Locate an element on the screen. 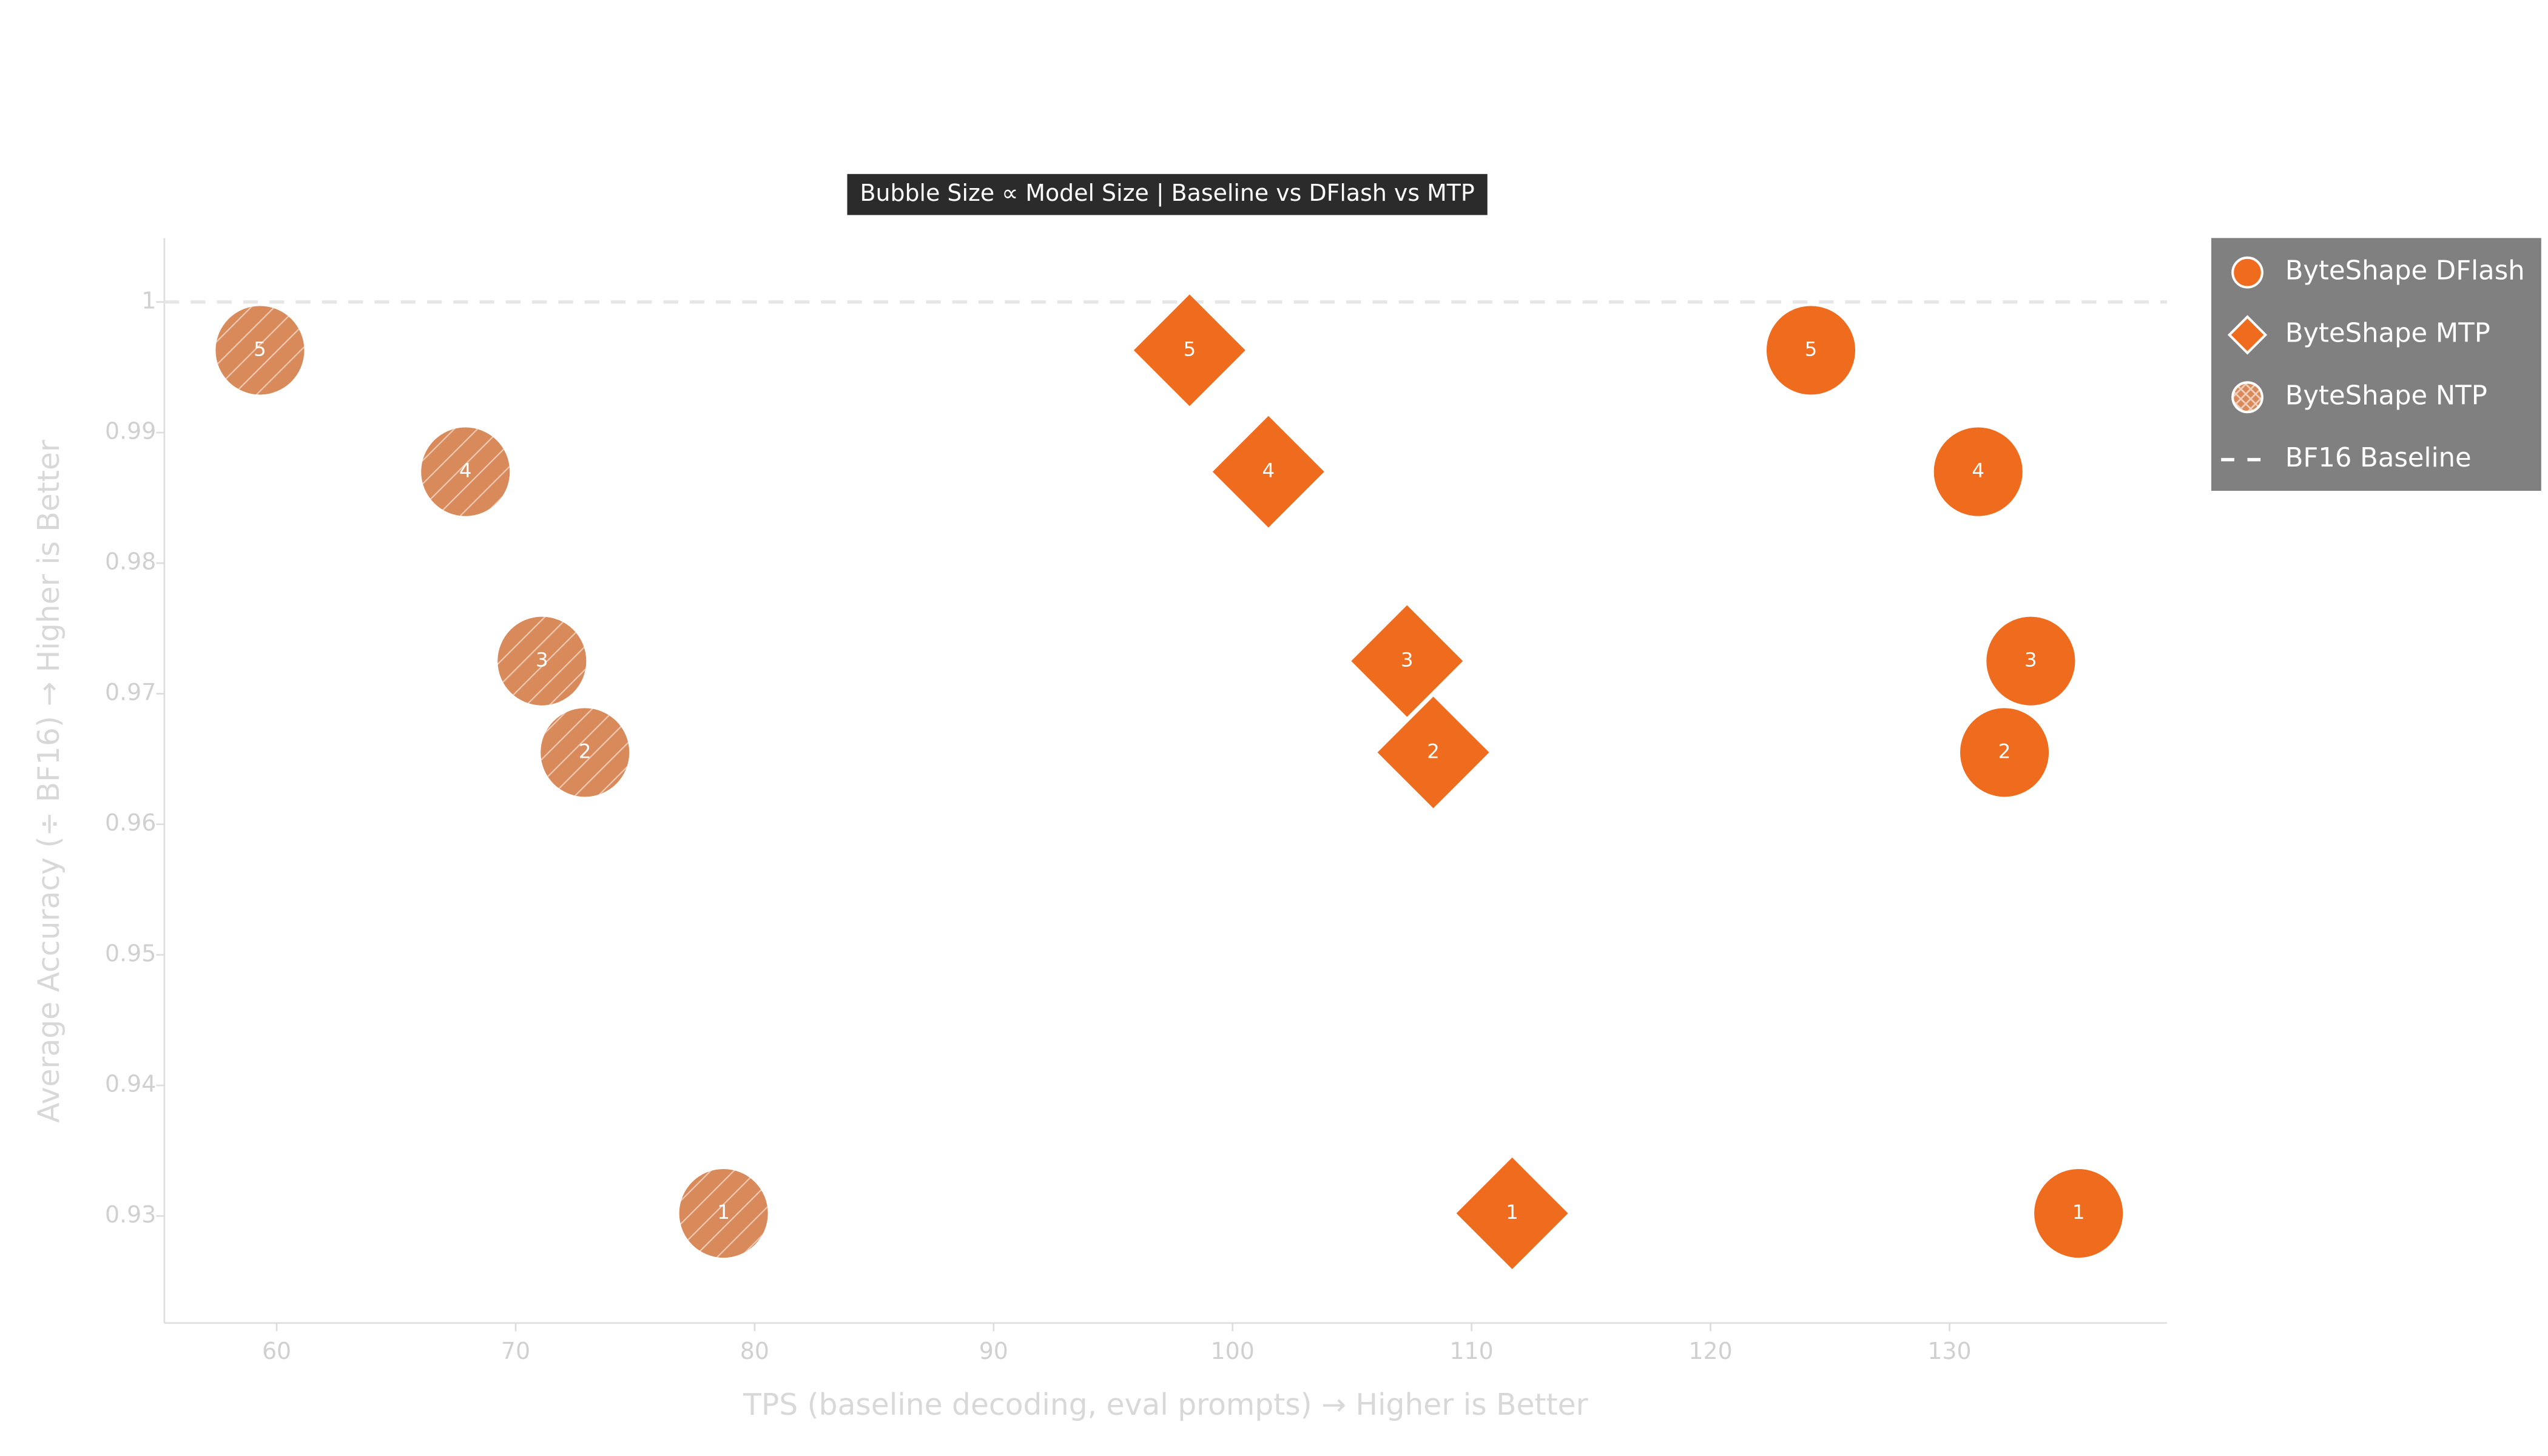 This screenshot has height=1456, width=2548. x-tick-label: 100 is located at coordinates (1233, 1351).